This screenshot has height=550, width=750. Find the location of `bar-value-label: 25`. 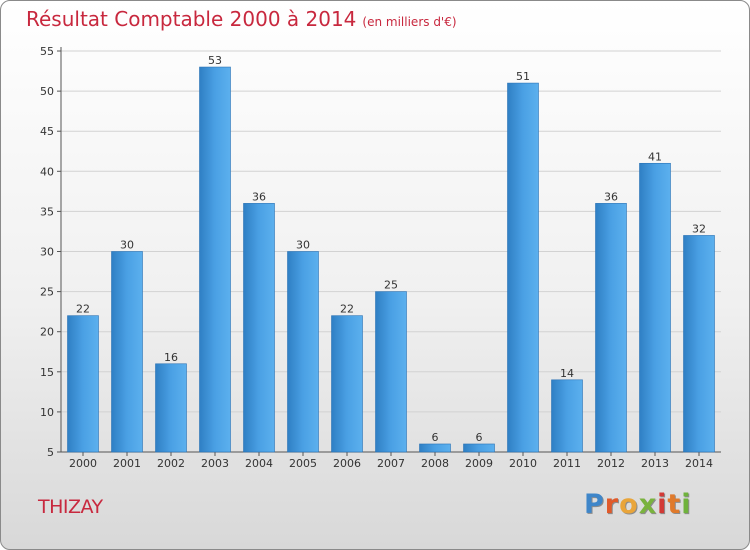

bar-value-label: 25 is located at coordinates (391, 285).